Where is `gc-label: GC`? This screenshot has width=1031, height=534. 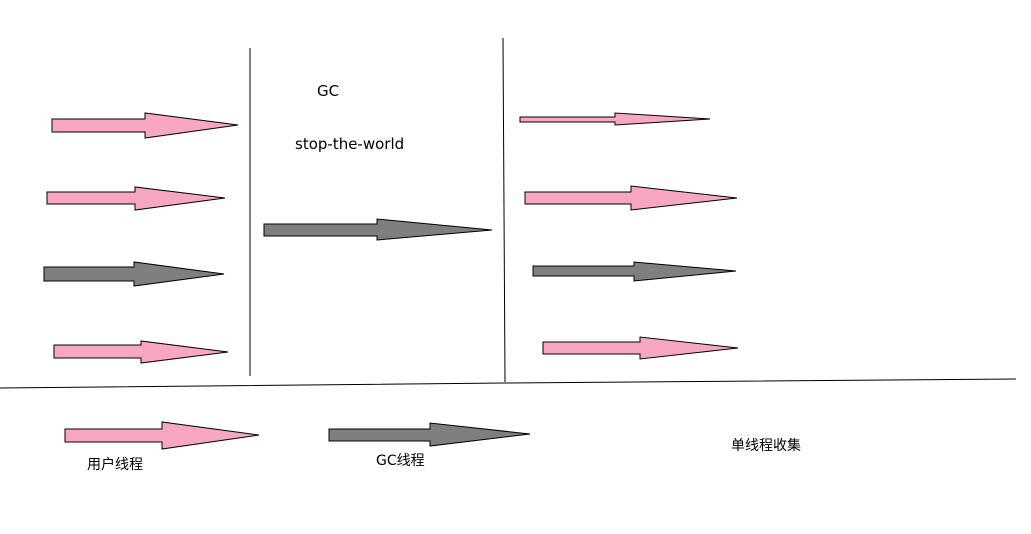
gc-label: GC is located at coordinates (328, 91).